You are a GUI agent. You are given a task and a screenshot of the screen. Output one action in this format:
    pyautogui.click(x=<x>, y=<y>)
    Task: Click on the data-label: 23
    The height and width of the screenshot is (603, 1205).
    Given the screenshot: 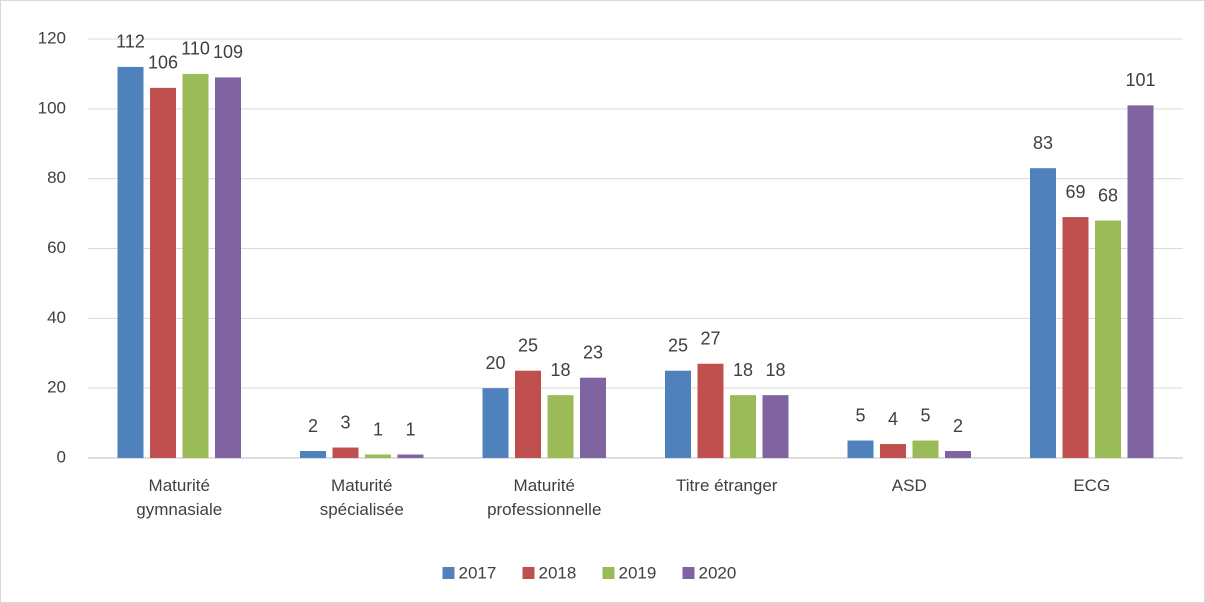 What is the action you would take?
    pyautogui.click(x=593, y=352)
    